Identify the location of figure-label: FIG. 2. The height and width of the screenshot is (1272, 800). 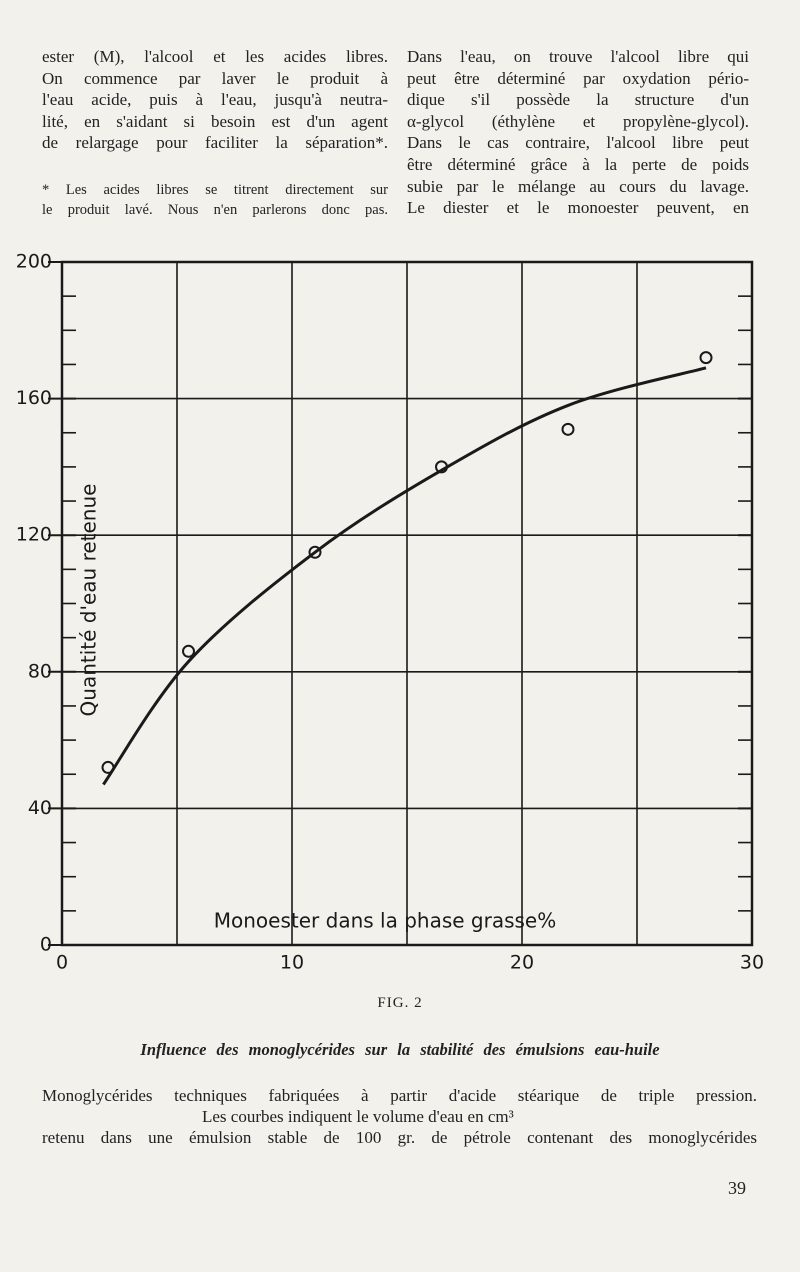
(400, 1003).